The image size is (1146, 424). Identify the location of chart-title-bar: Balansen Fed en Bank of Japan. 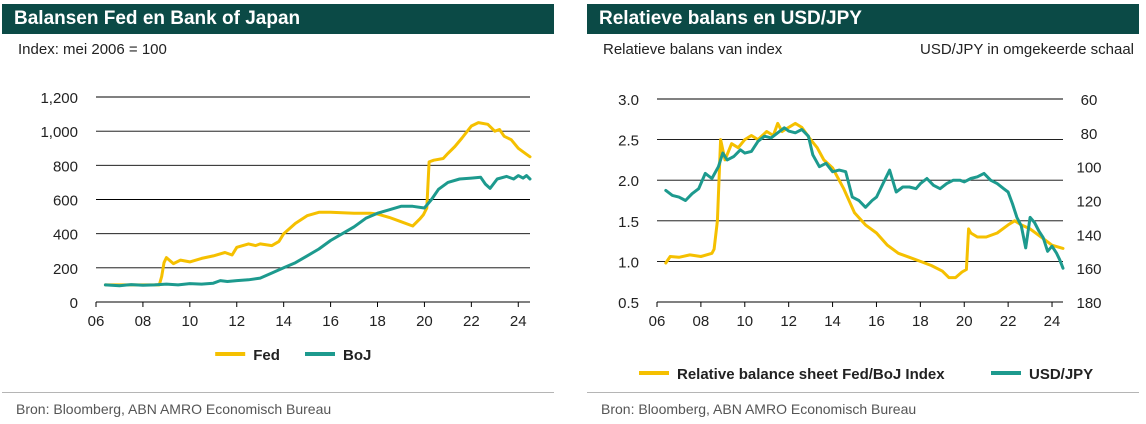
(278, 19).